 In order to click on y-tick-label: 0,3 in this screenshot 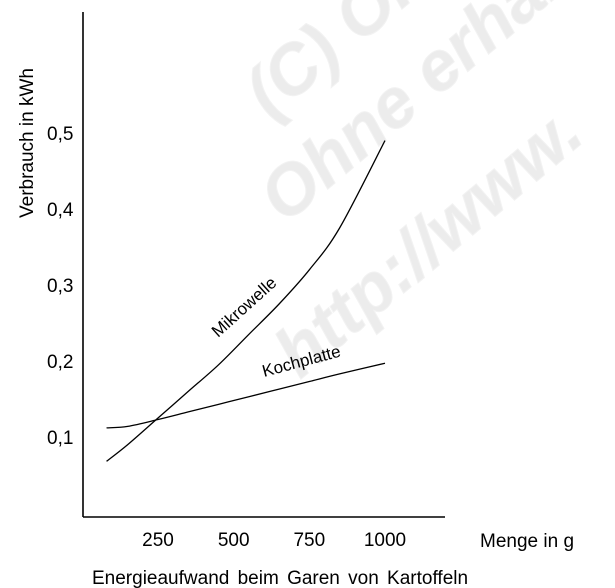, I will do `click(60, 286)`.